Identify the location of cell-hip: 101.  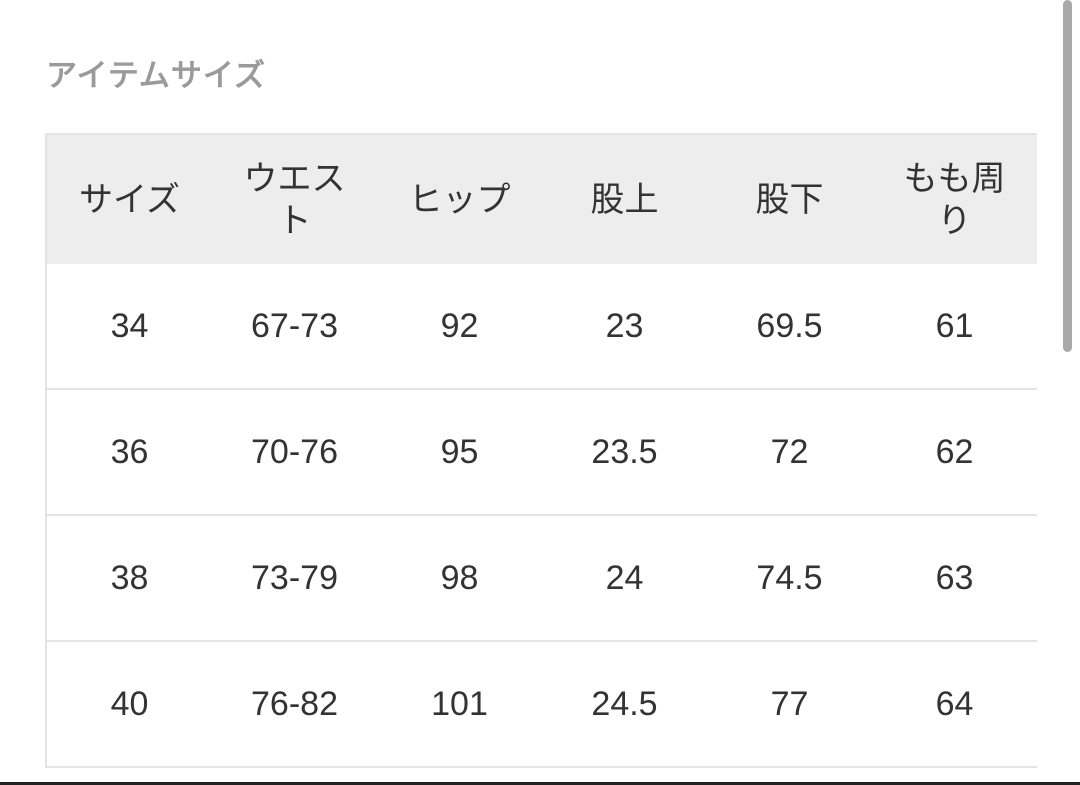
(459, 704).